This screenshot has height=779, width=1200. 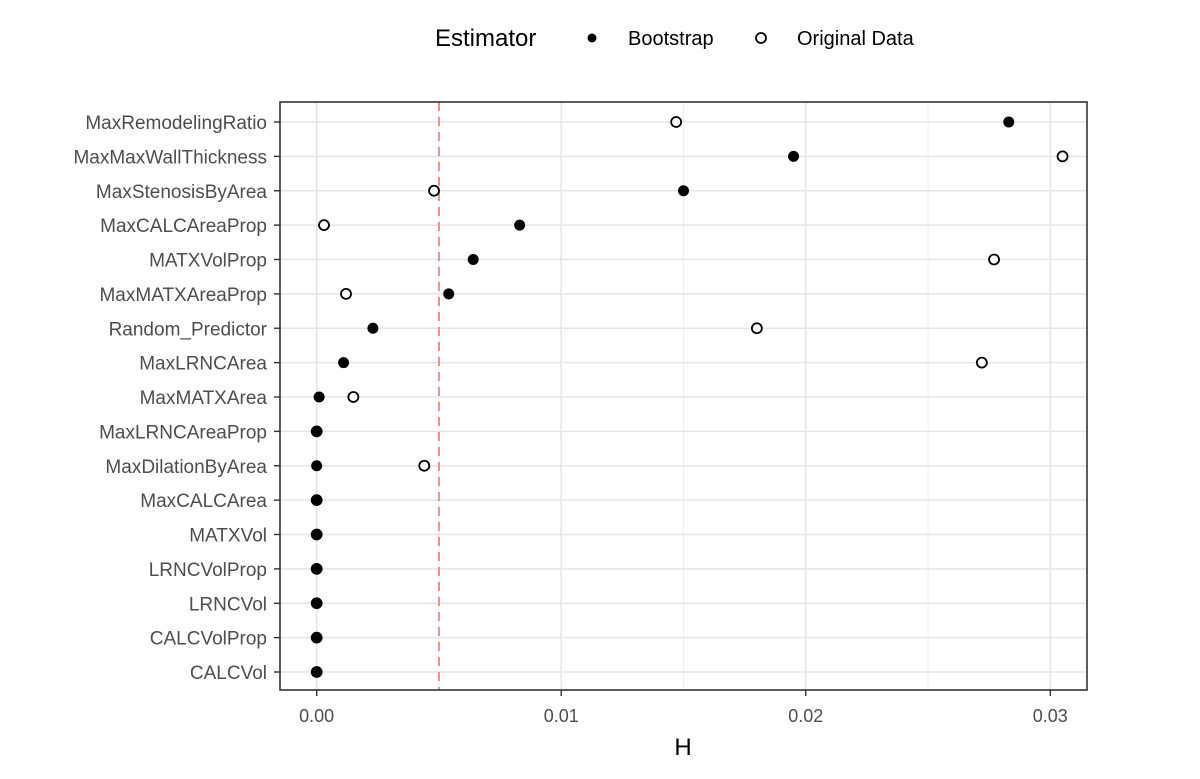 What do you see at coordinates (186, 467) in the screenshot?
I see `y-tick-label: MaxDilationByArea` at bounding box center [186, 467].